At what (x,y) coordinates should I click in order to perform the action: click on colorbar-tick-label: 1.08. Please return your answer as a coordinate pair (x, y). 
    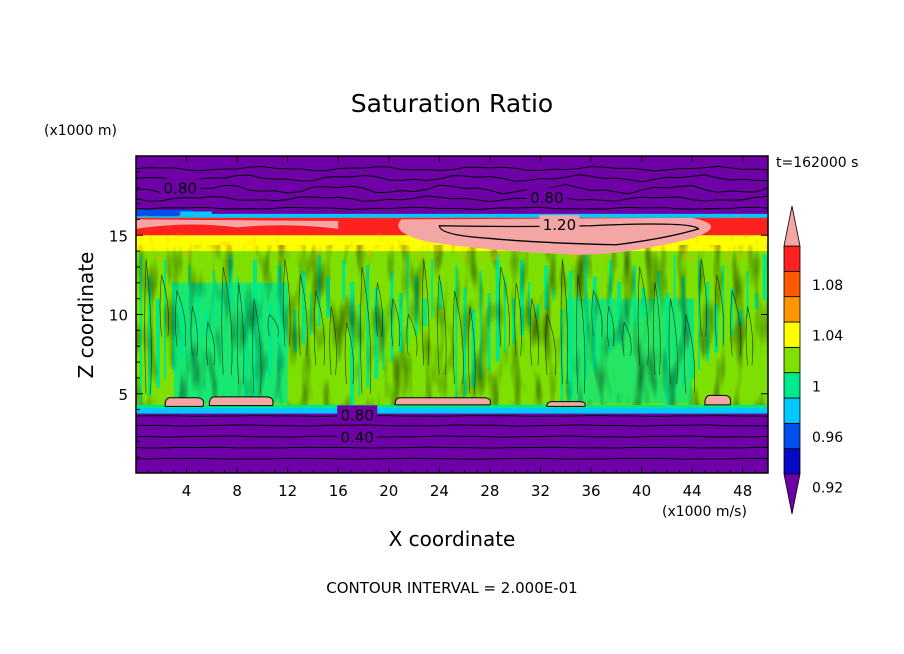
    Looking at the image, I should click on (827, 286).